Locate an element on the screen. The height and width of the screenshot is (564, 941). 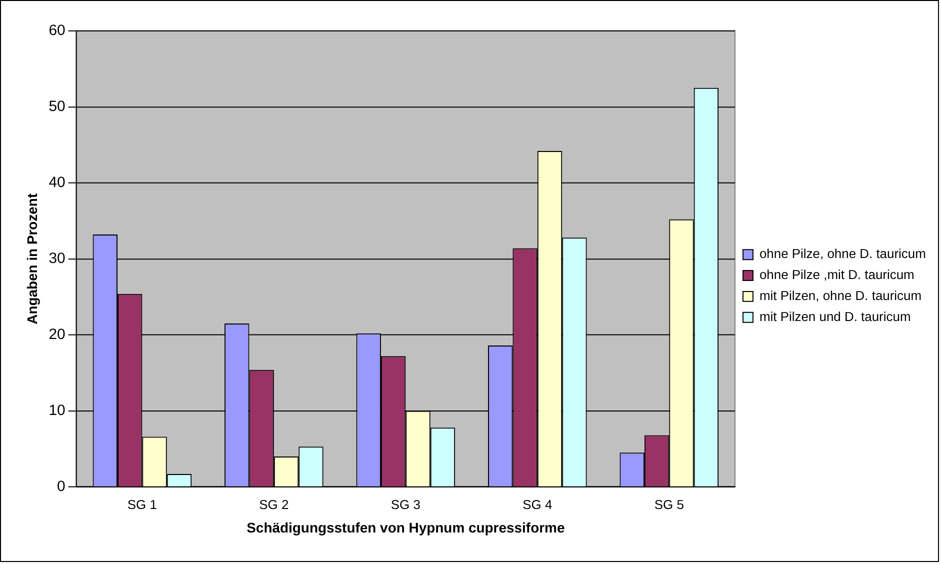
x-tick-label: SG 4 is located at coordinates (537, 504).